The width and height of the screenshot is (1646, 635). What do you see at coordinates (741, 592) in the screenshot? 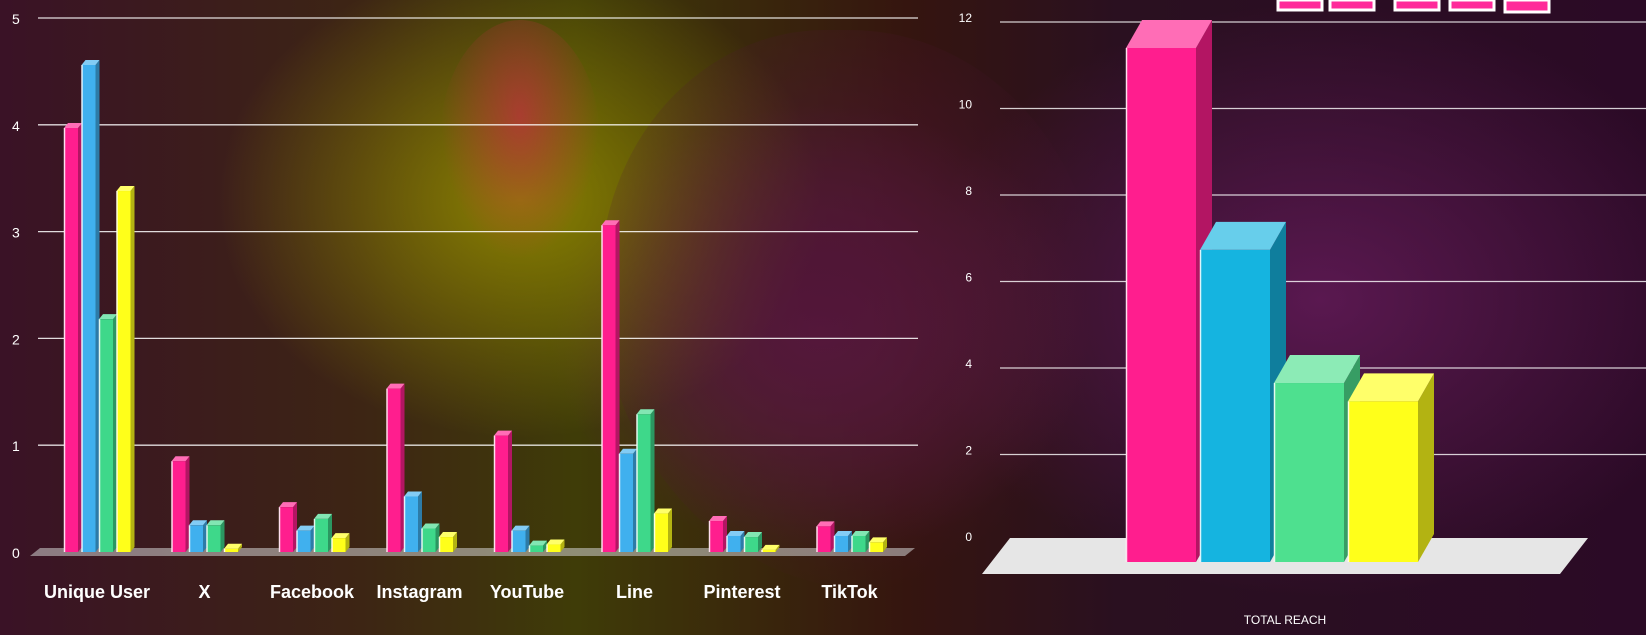
I see `x-tick-label: Pinterest` at bounding box center [741, 592].